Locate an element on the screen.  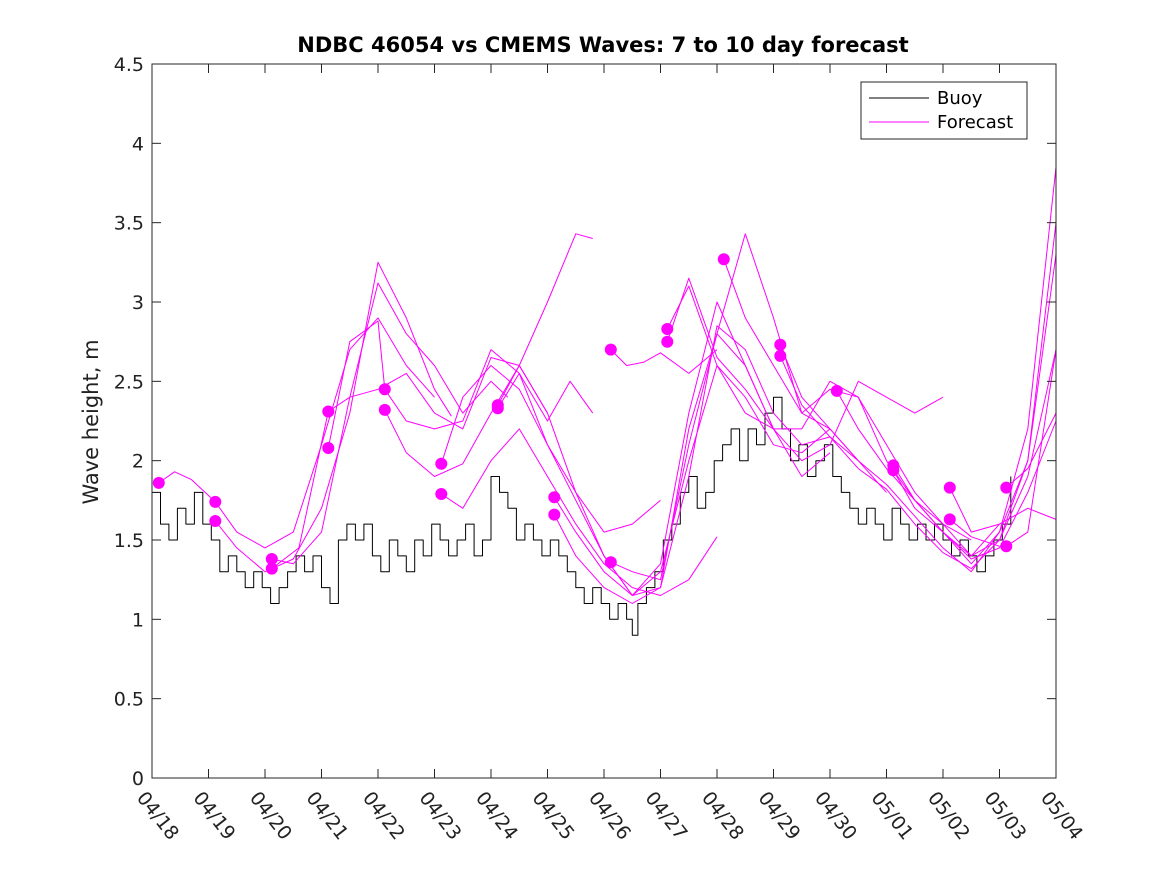
legend-box is located at coordinates (944, 110).